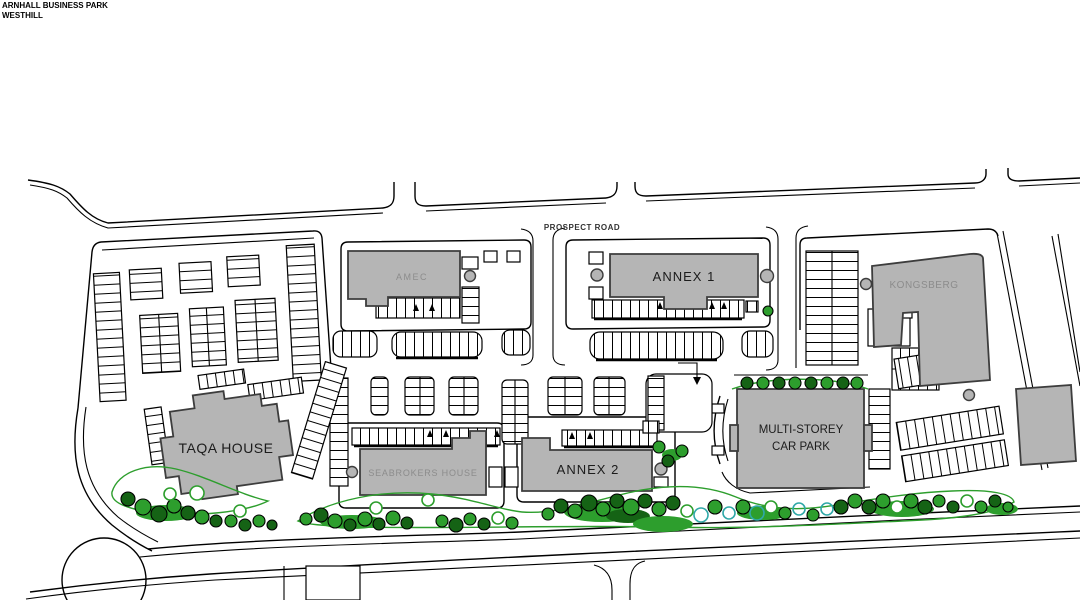 The image size is (1080, 600). Describe the element at coordinates (412, 277) in the screenshot. I see `amec-label: AMEC` at that location.